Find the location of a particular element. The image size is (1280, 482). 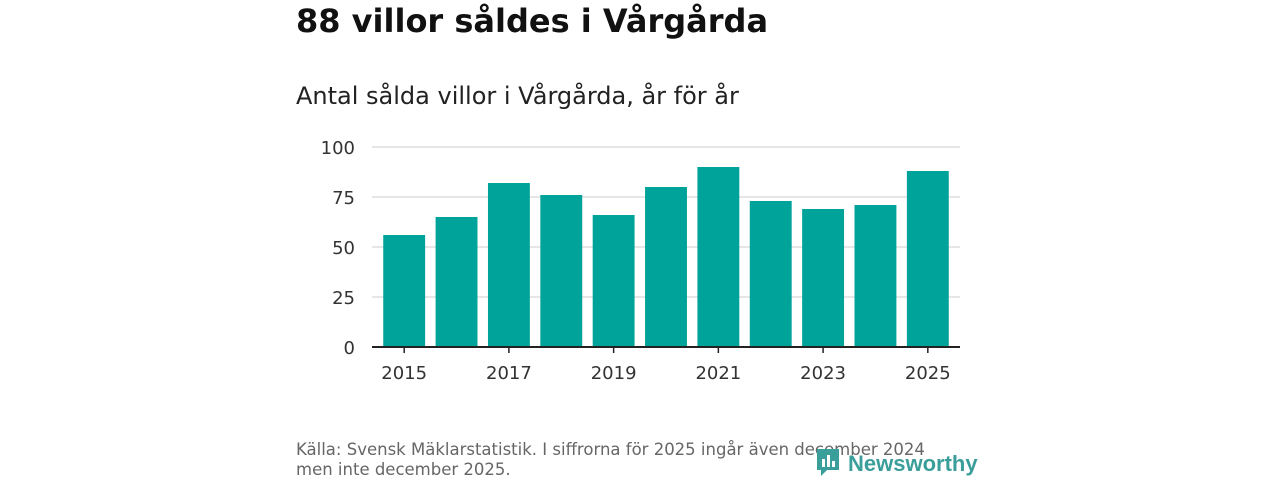

bar-2020 is located at coordinates (666, 267).